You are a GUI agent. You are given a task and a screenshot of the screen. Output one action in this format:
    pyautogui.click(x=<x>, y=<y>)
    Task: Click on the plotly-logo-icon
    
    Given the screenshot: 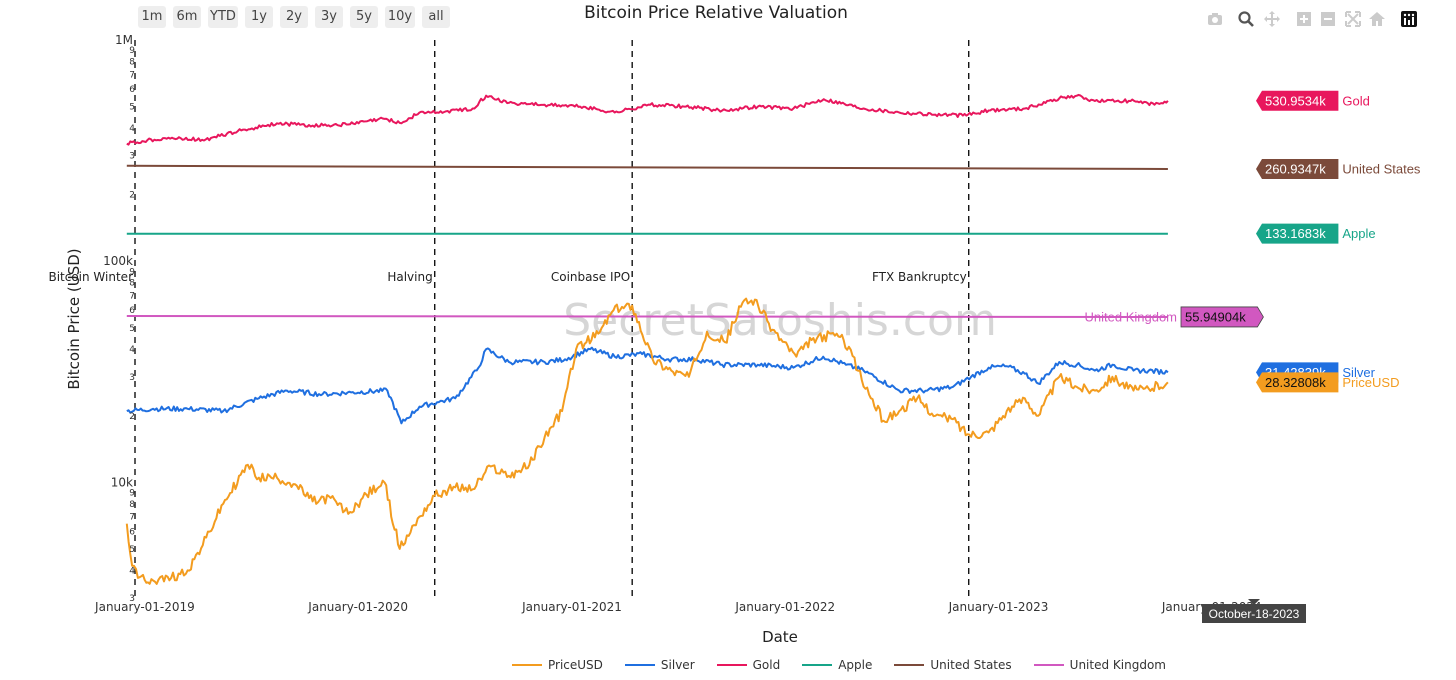 What is the action you would take?
    pyautogui.click(x=1409, y=19)
    